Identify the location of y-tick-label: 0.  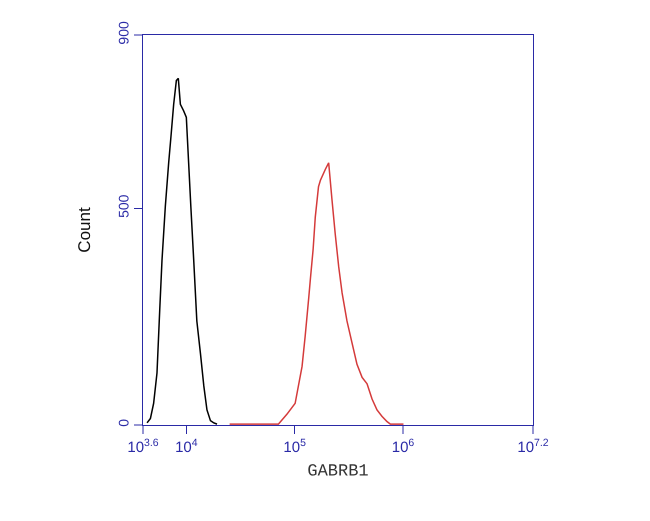
(123, 422).